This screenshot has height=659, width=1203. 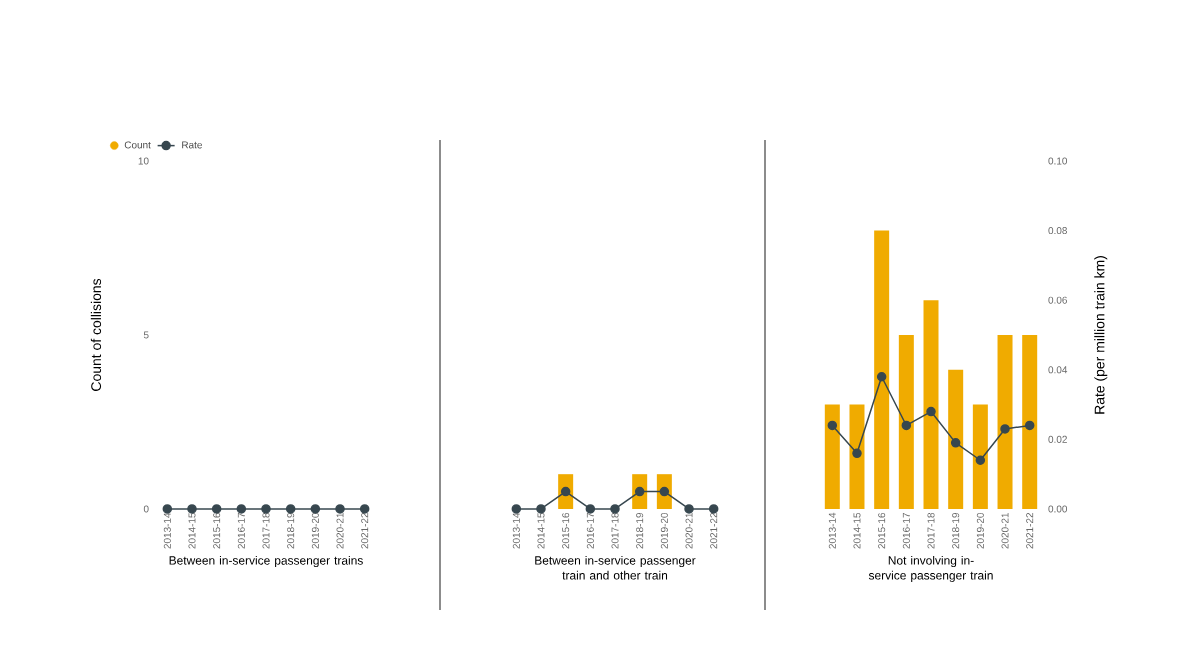 What do you see at coordinates (930, 568) in the screenshot?
I see `x-axis-title: Not involving in-service passenger train` at bounding box center [930, 568].